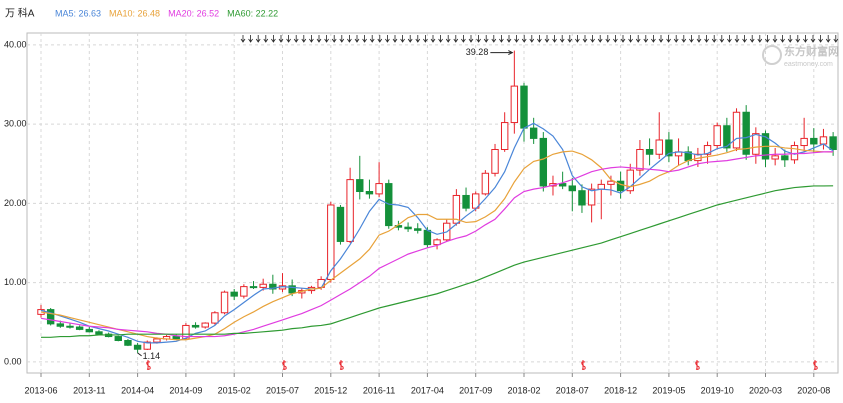 Image resolution: width=843 pixels, height=403 pixels. I want to click on legend-entry: MA20: 26.52, so click(193, 13).